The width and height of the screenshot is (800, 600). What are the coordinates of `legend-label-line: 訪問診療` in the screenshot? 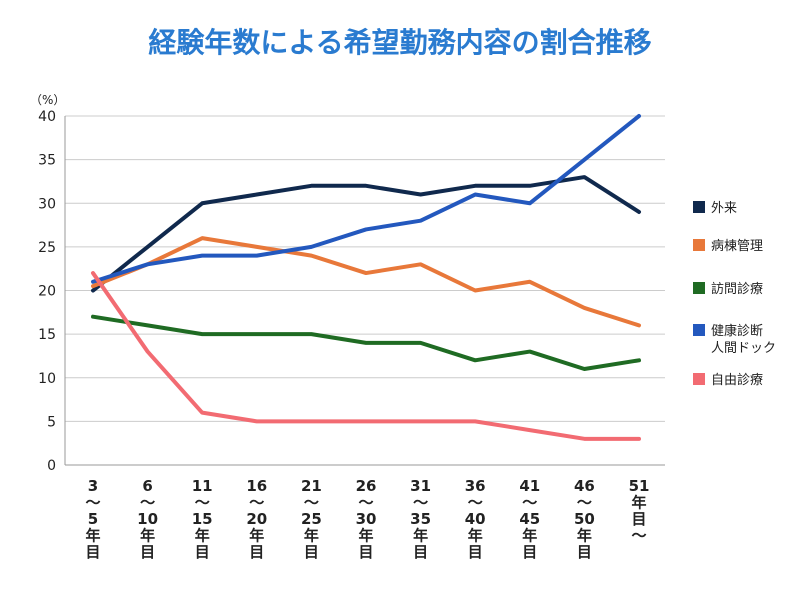 It's located at (737, 289).